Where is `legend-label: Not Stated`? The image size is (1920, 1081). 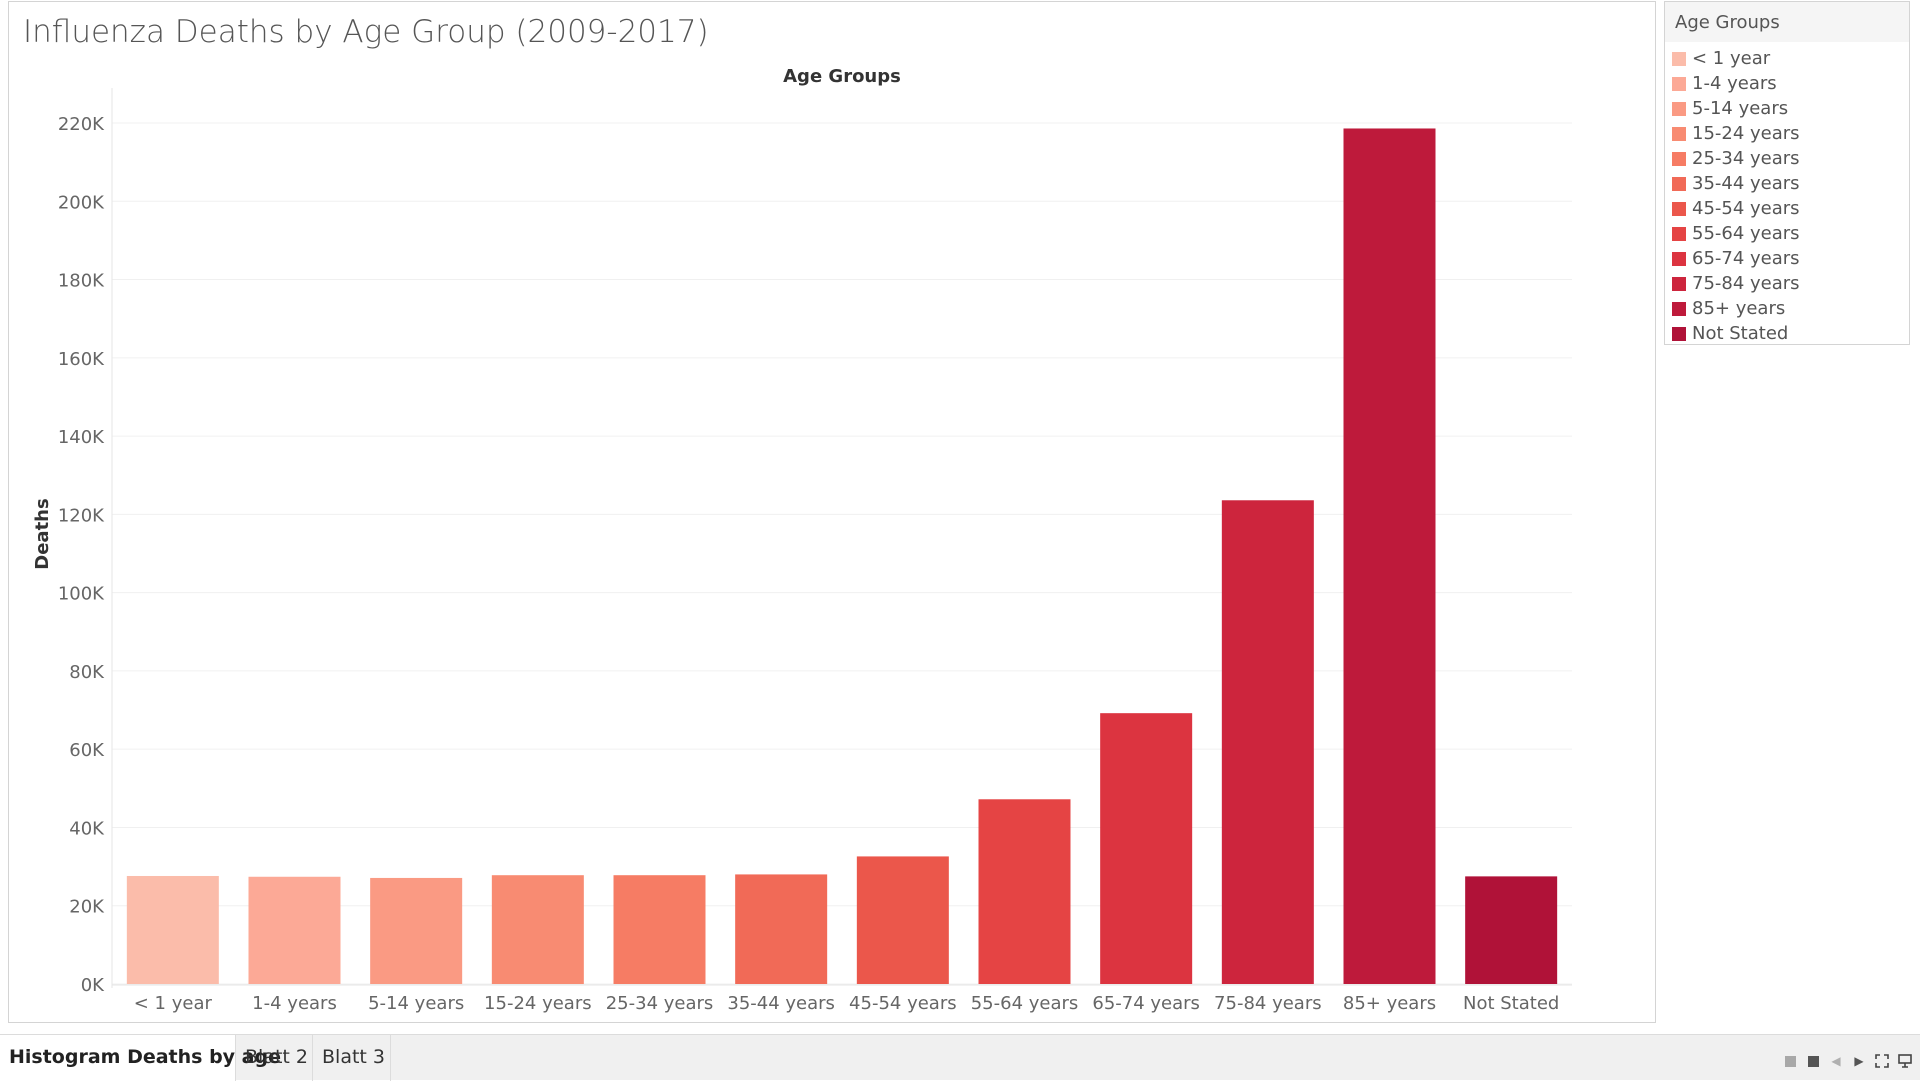 legend-label: Not Stated is located at coordinates (1740, 333).